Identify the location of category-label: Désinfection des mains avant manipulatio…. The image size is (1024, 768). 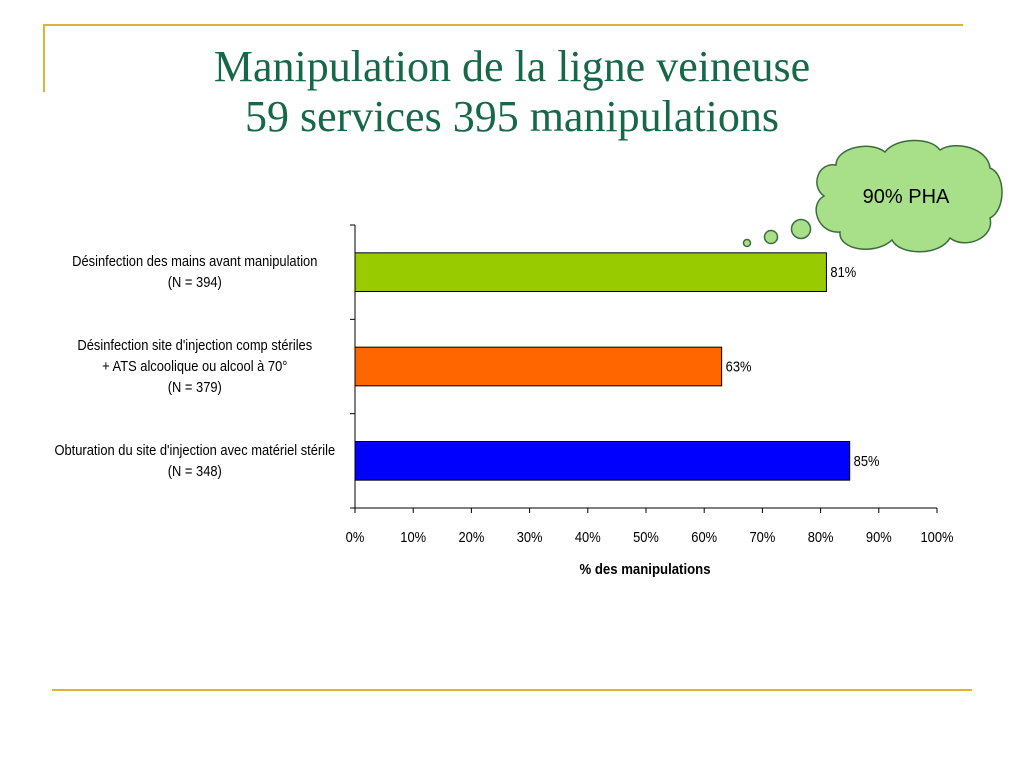
(195, 272).